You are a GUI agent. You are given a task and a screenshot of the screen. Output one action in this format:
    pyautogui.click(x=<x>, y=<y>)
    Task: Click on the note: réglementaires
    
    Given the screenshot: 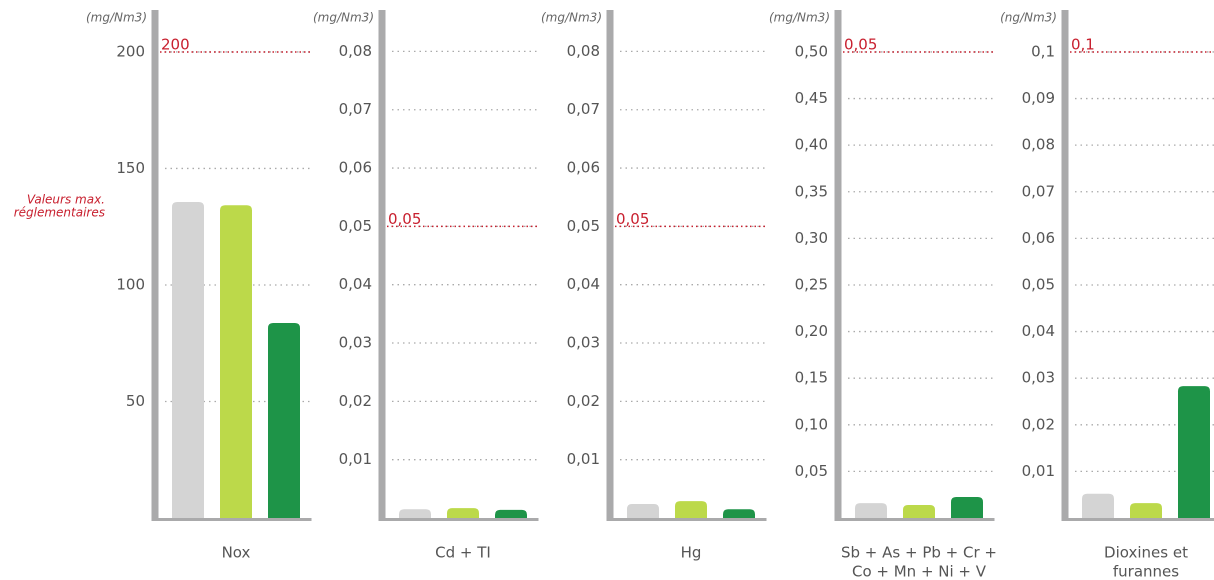 What is the action you would take?
    pyautogui.click(x=59, y=213)
    